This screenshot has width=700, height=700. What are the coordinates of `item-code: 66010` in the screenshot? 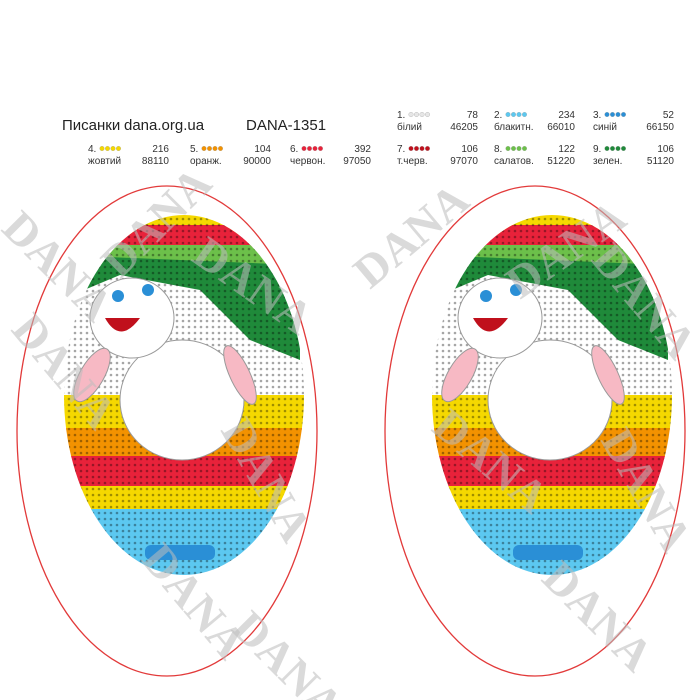 It's located at (561, 127).